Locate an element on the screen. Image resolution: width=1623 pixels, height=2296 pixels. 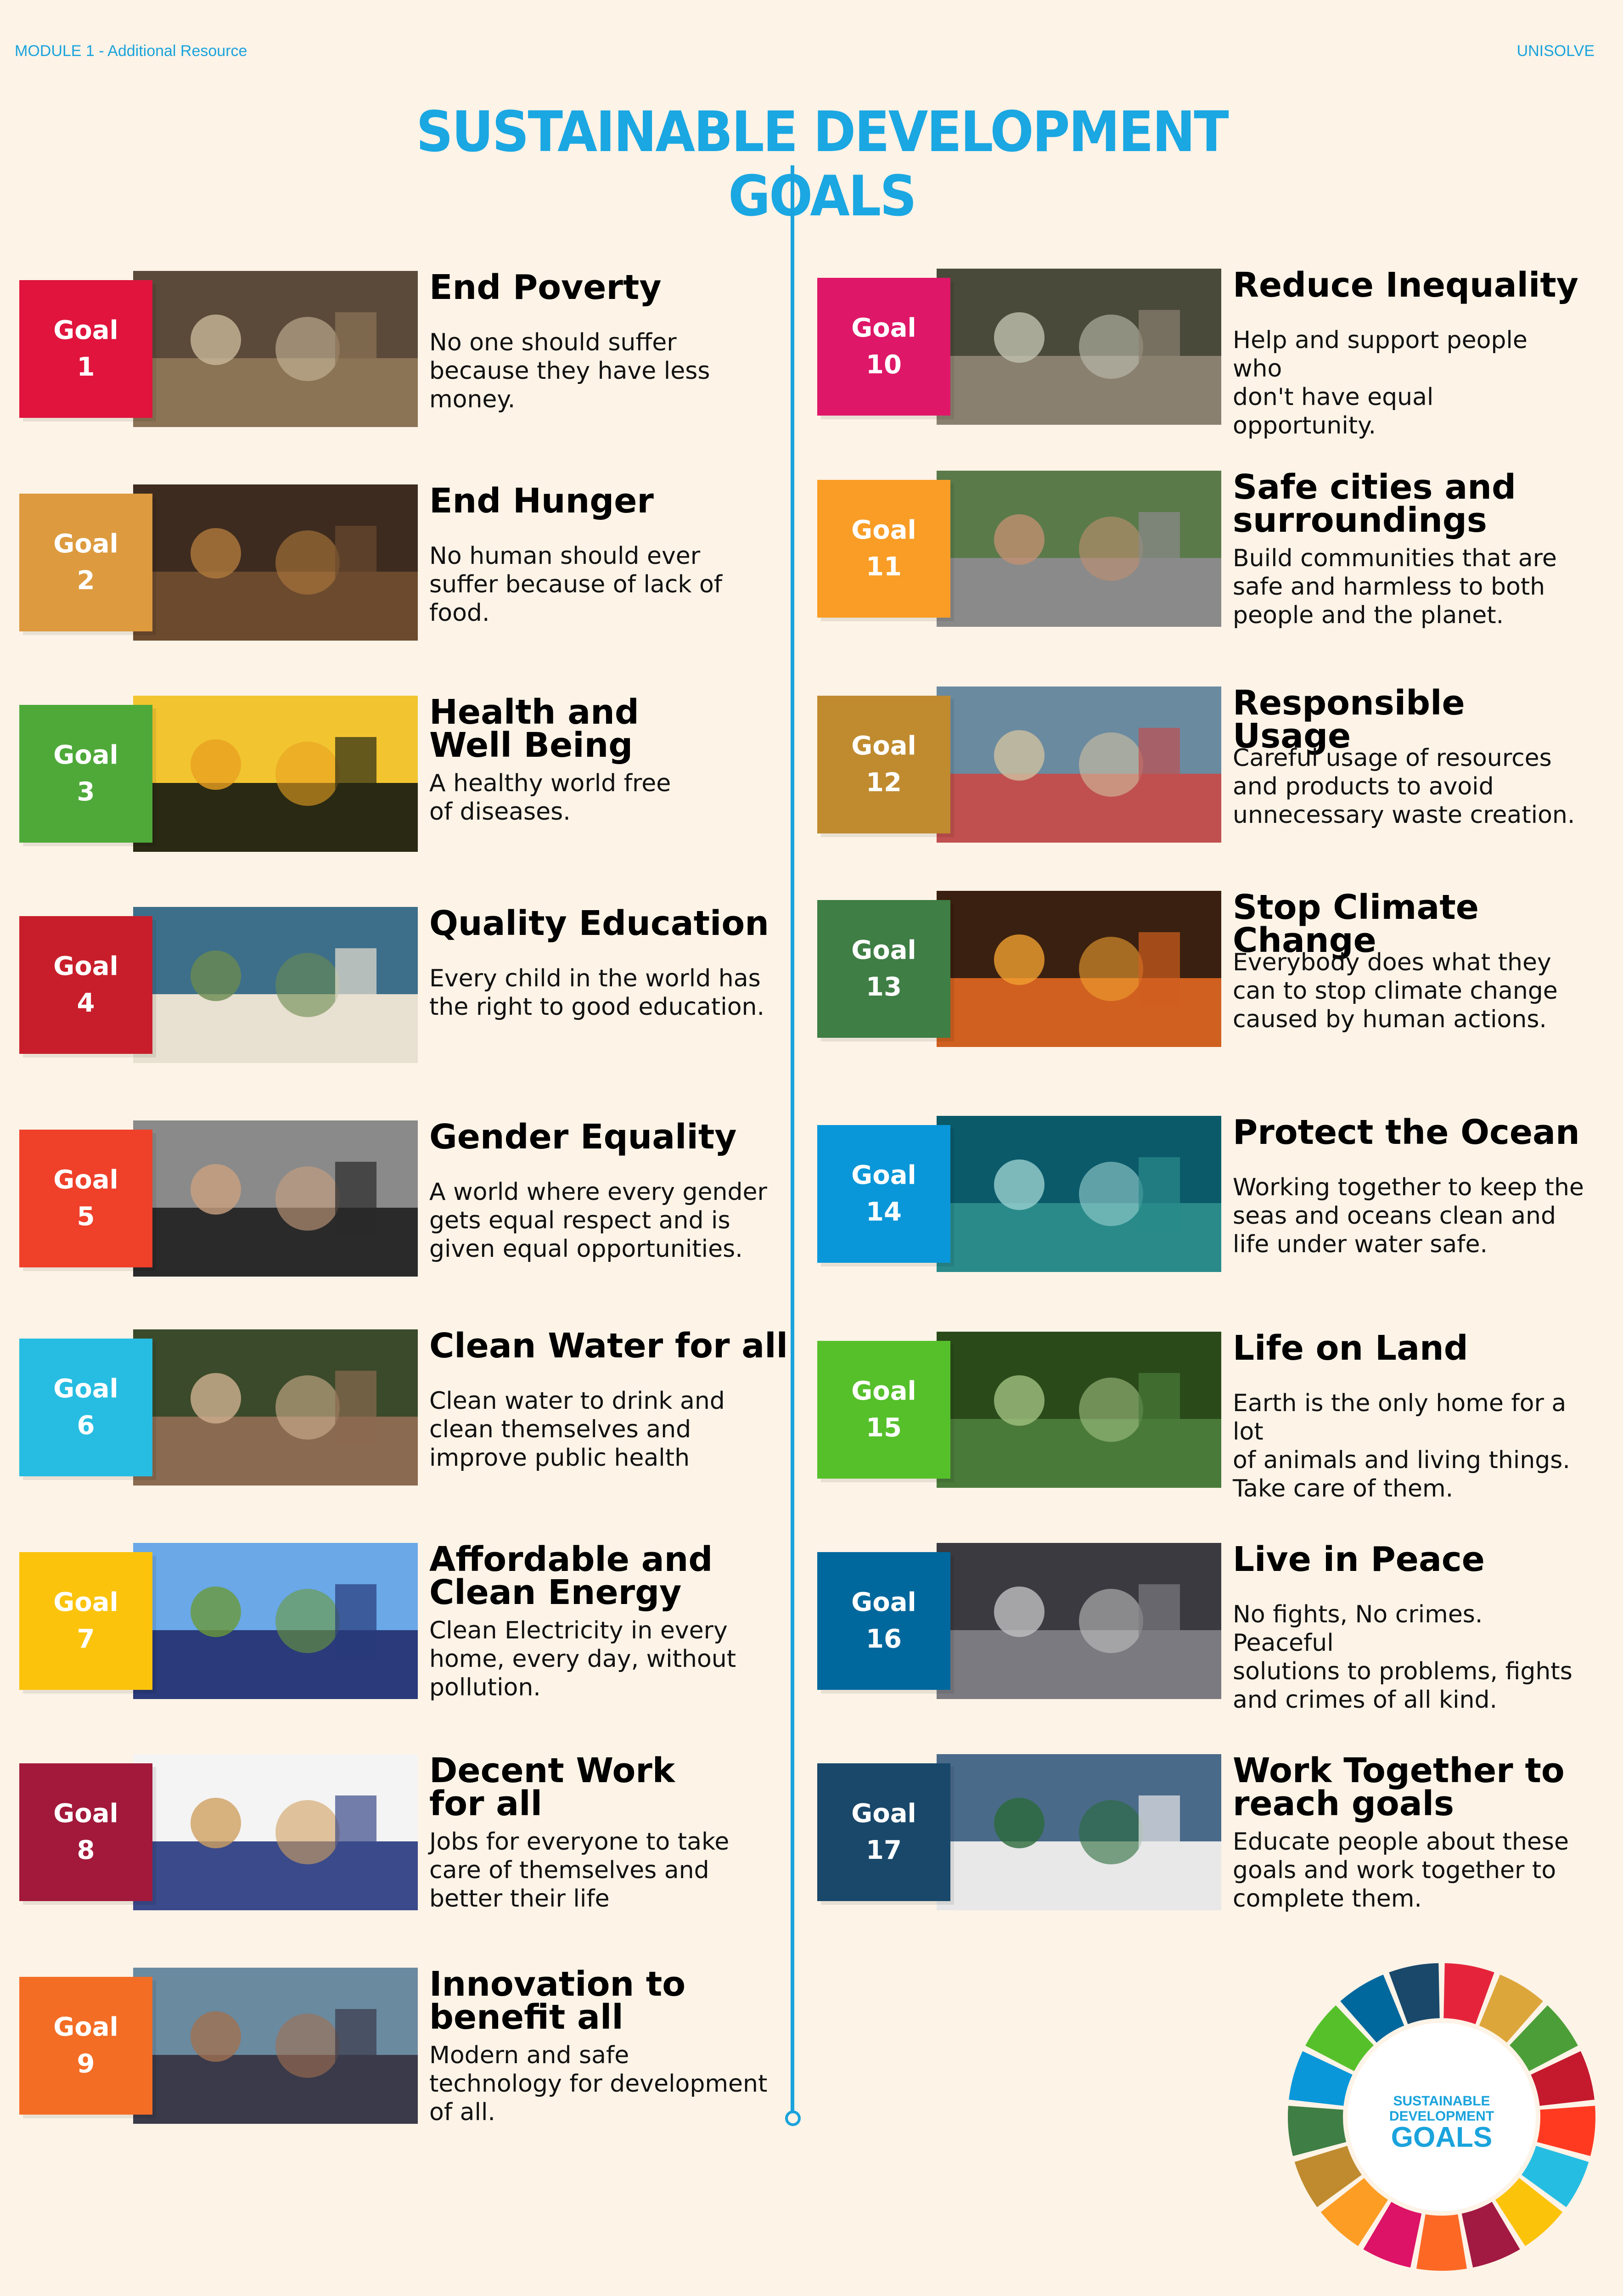
goal-badge: Goal 14 is located at coordinates (883, 1194).